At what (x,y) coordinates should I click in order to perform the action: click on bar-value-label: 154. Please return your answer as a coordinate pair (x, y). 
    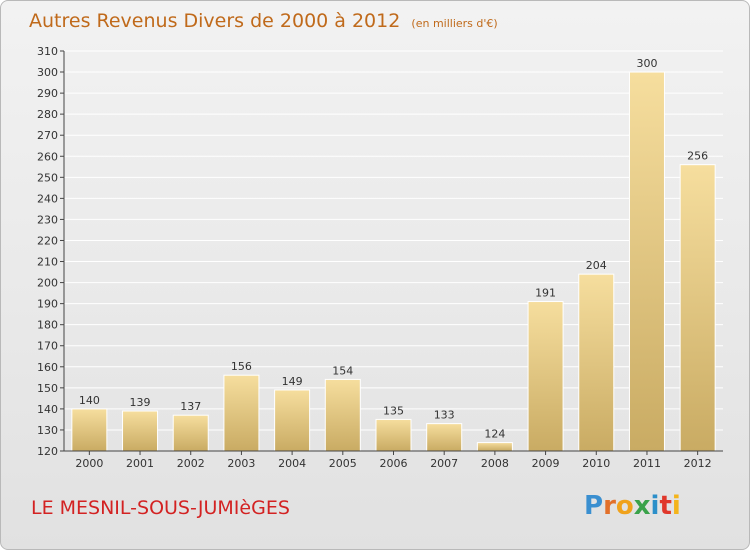
    Looking at the image, I should click on (342, 370).